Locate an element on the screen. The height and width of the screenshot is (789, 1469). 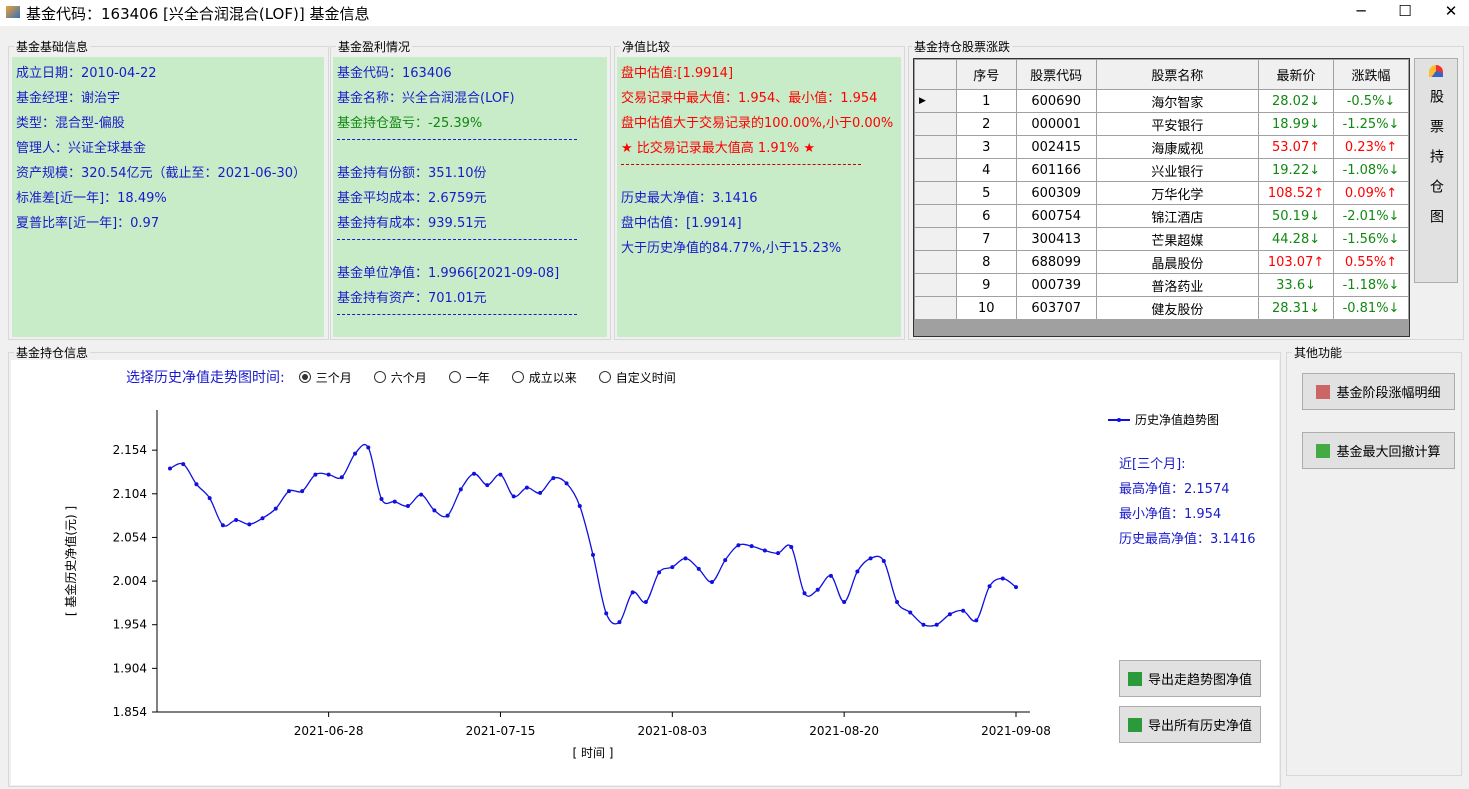
summary-line: 最小净值：1.954 is located at coordinates (1170, 514).